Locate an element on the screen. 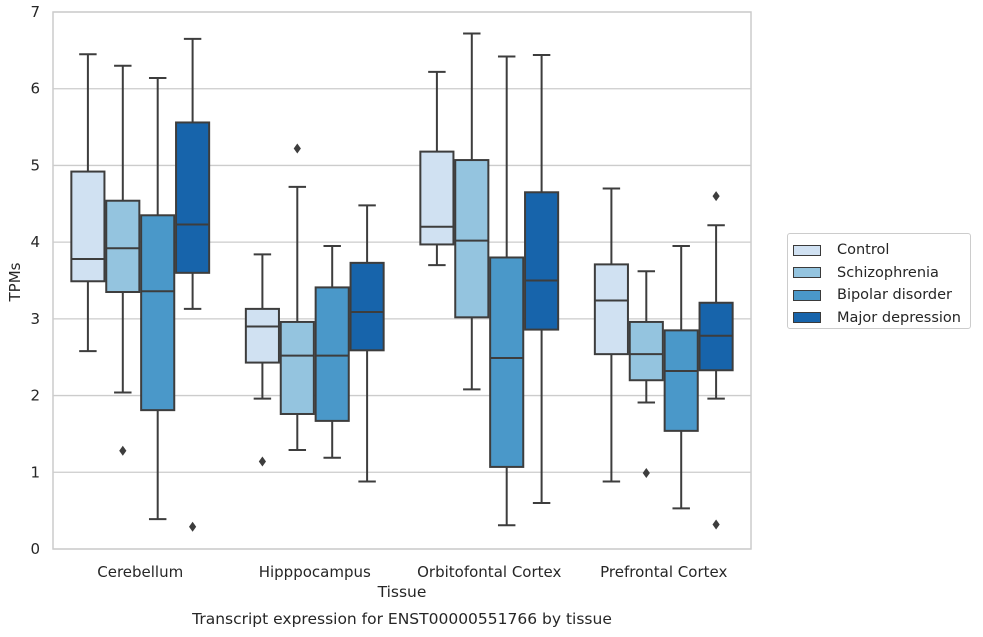  legend-label-major-depression: Major depression is located at coordinates (899, 317).